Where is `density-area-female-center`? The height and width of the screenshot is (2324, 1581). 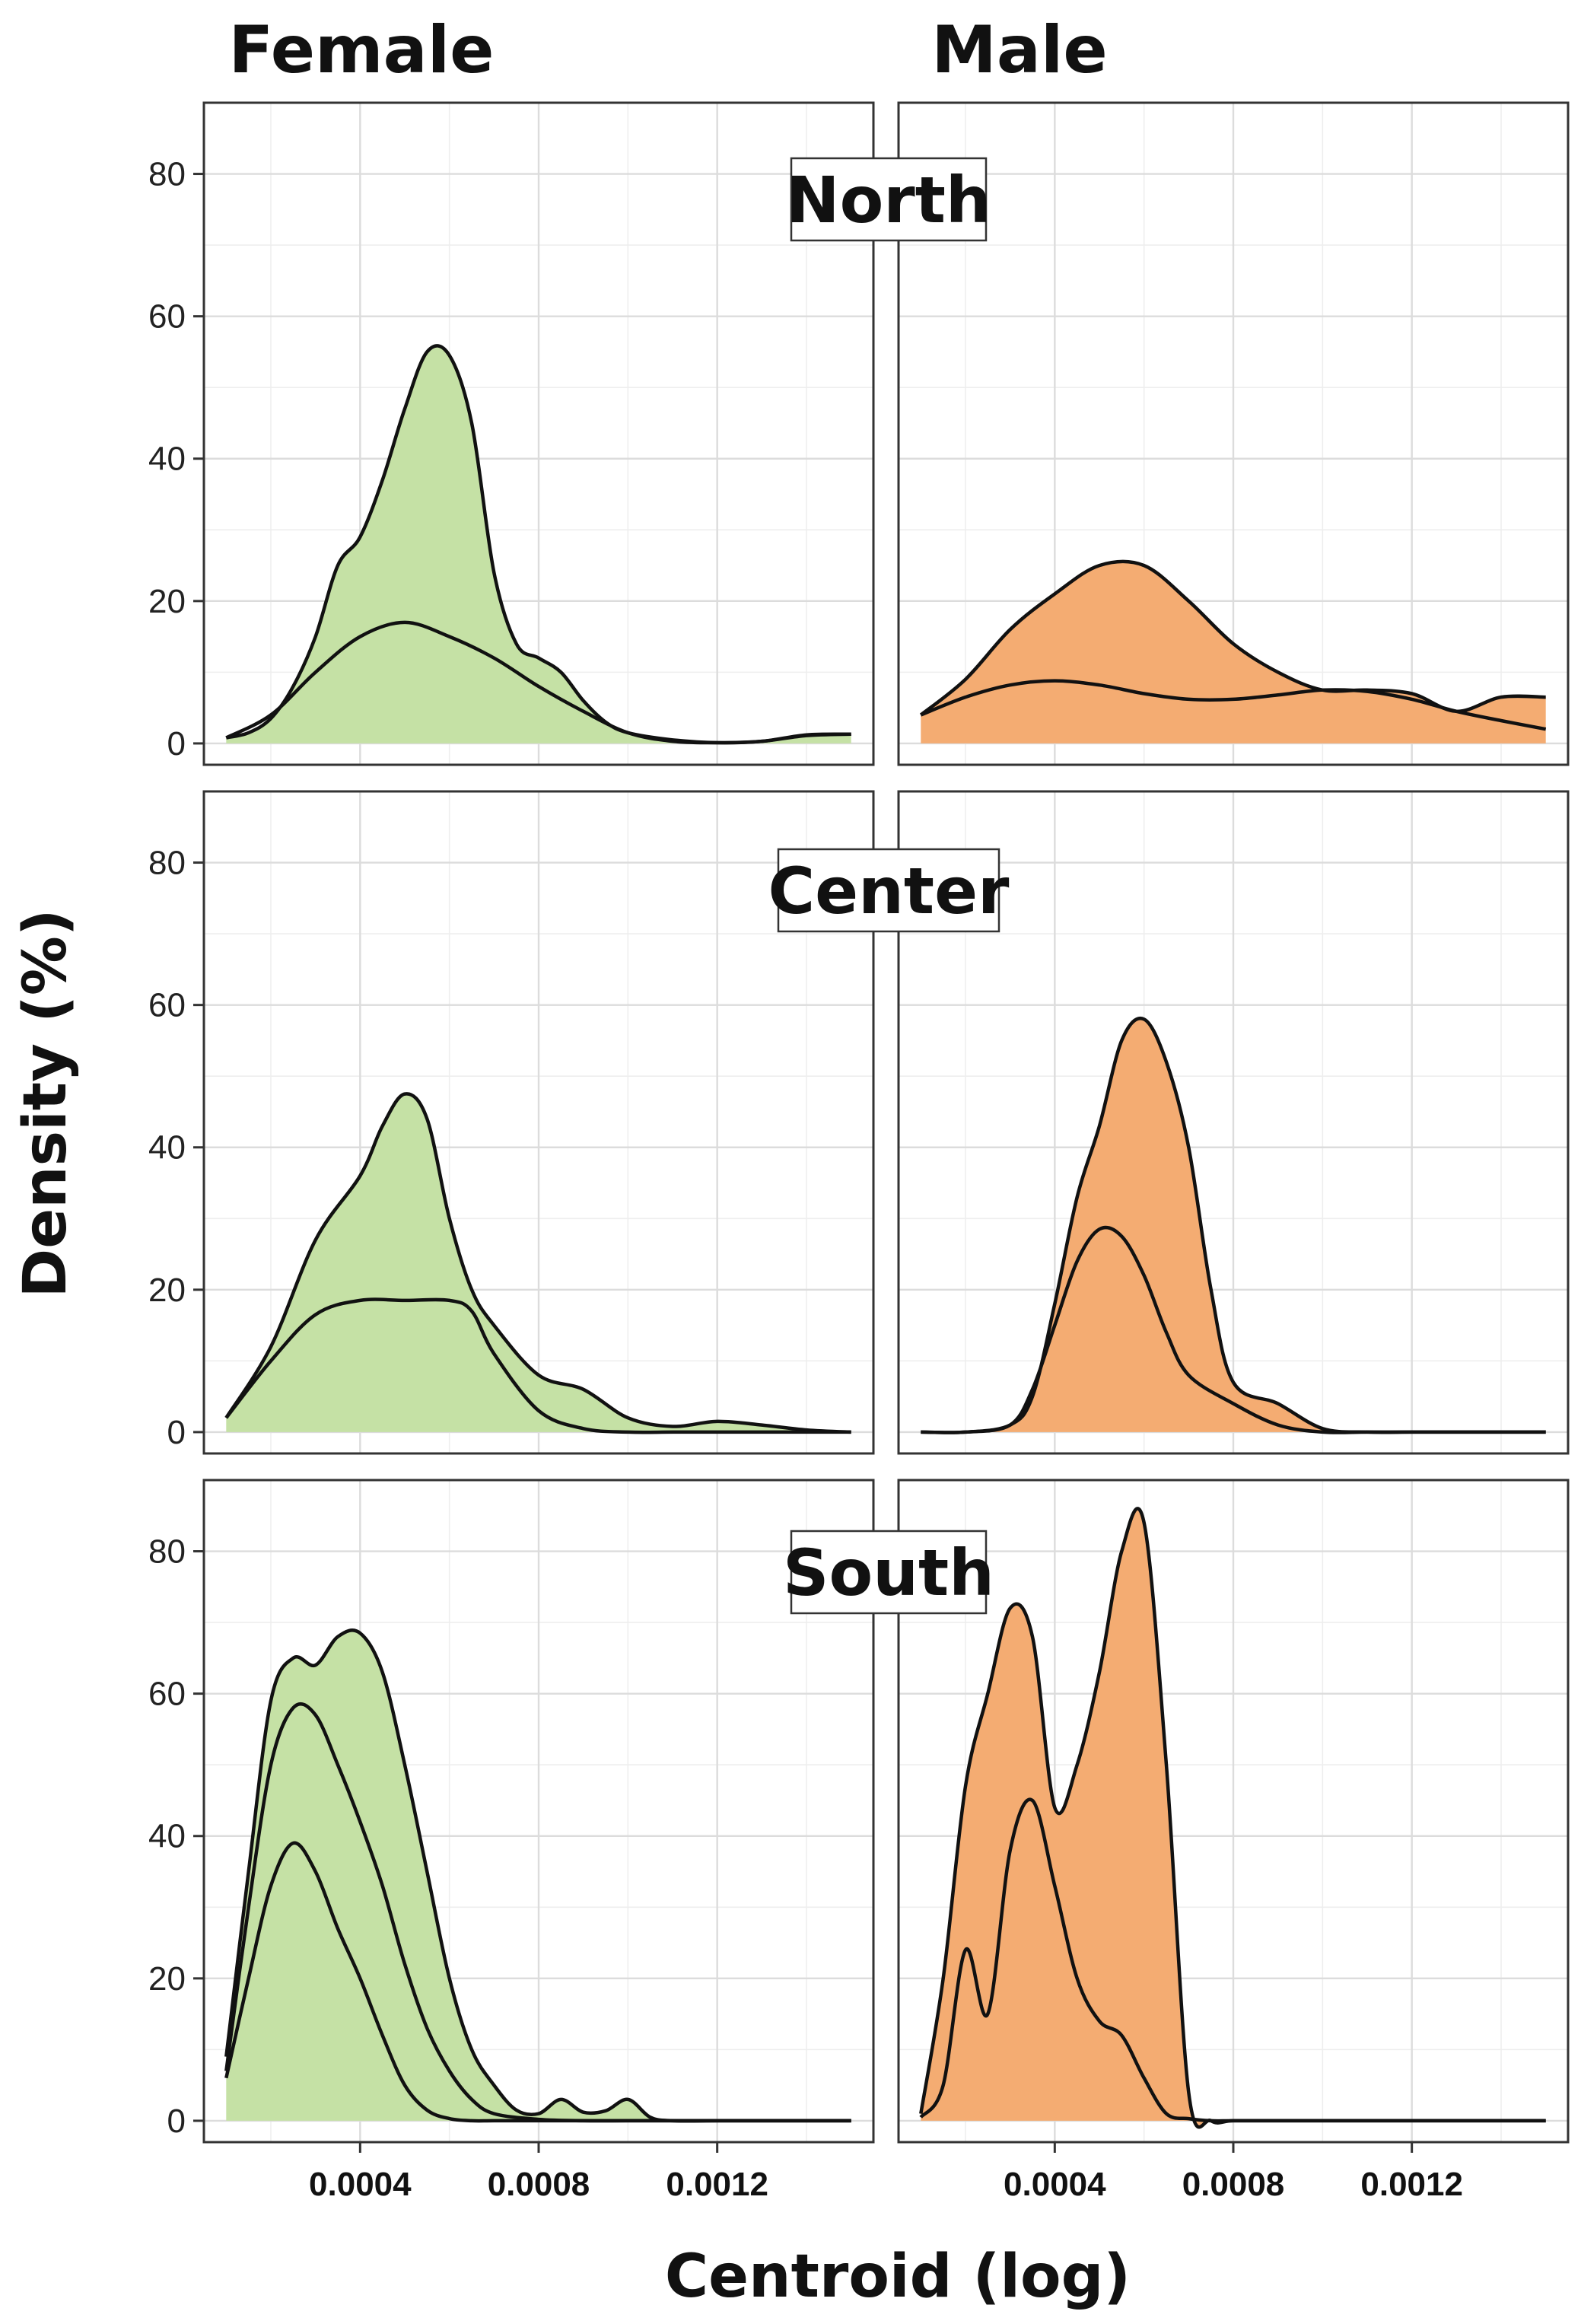 density-area-female-center is located at coordinates (539, 1263).